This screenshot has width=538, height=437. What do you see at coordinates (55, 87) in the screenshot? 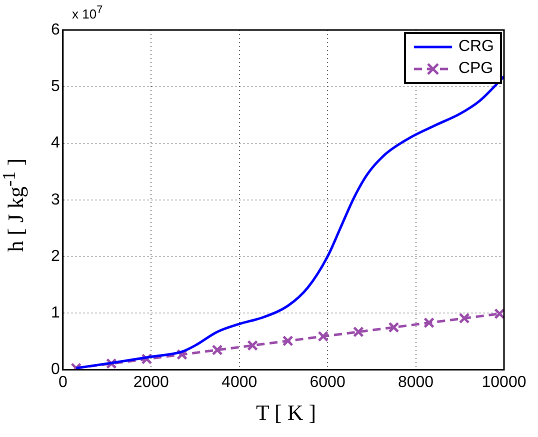
I see `y-tick-label: 5` at bounding box center [55, 87].